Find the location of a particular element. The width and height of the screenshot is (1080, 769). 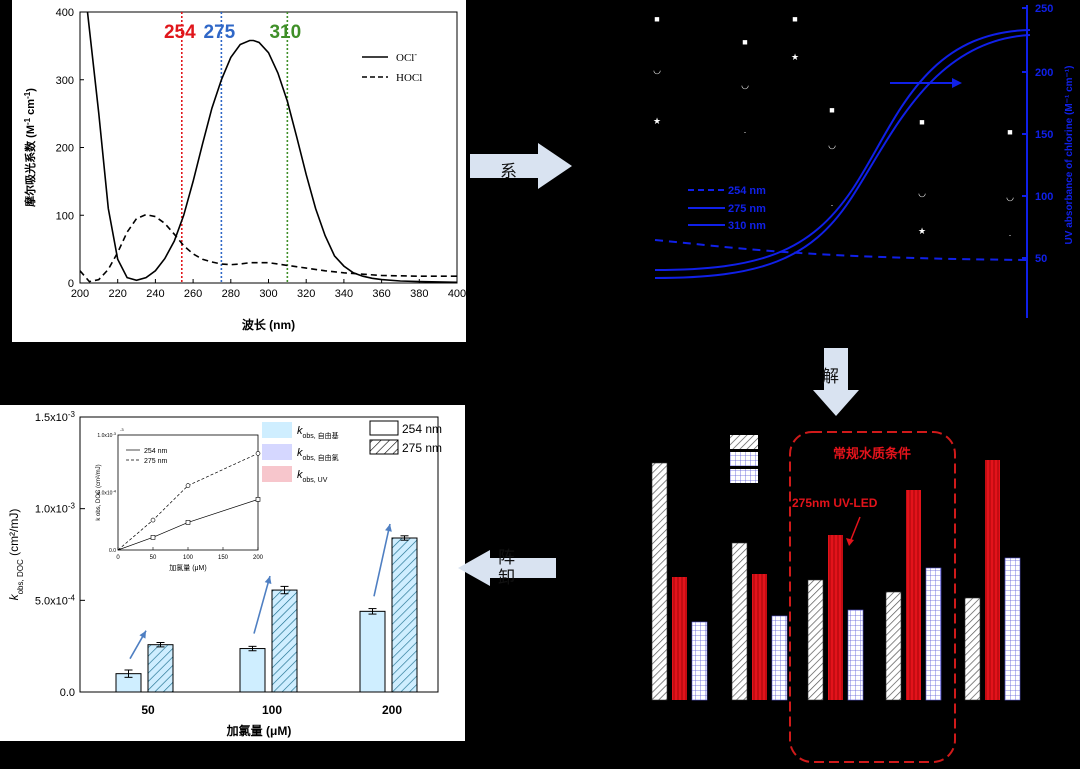

legend-label: OCl- is located at coordinates (406, 57).